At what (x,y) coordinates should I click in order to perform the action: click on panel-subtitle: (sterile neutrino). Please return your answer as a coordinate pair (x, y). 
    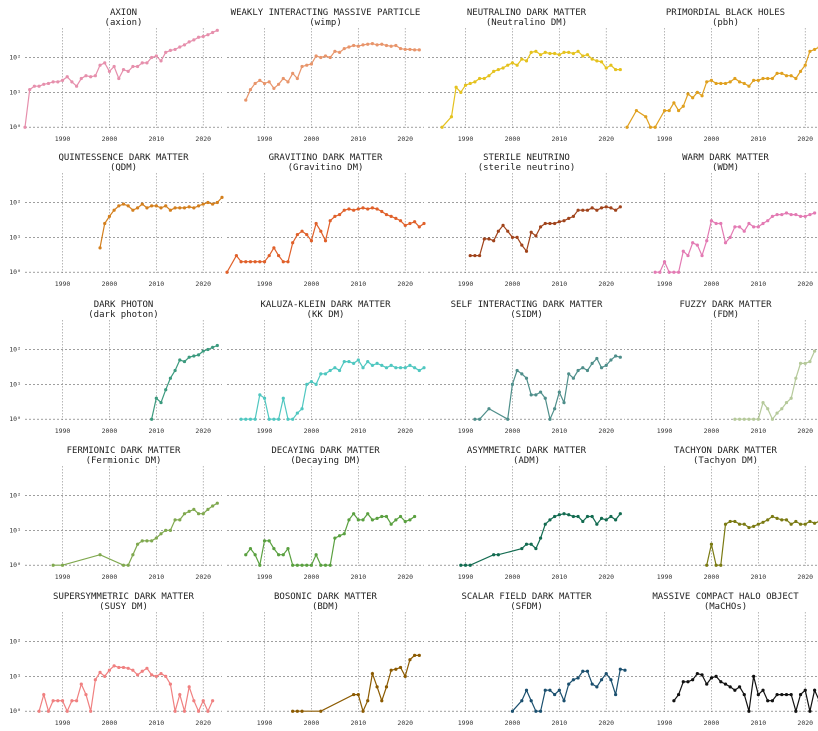
    Looking at the image, I should click on (527, 168).